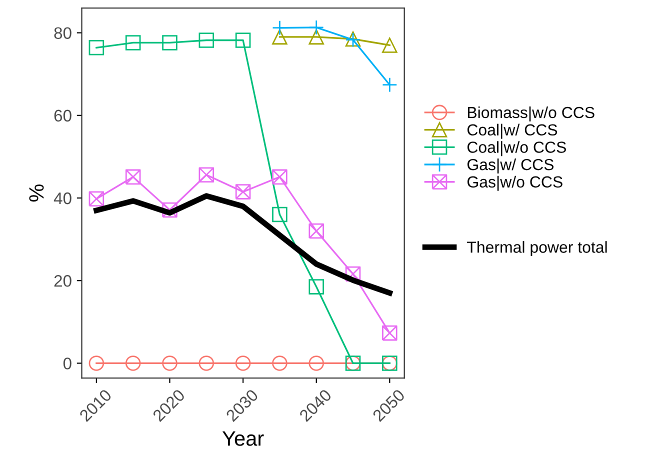  Describe the element at coordinates (36, 193) in the screenshot. I see `y-axis-title: %` at that location.